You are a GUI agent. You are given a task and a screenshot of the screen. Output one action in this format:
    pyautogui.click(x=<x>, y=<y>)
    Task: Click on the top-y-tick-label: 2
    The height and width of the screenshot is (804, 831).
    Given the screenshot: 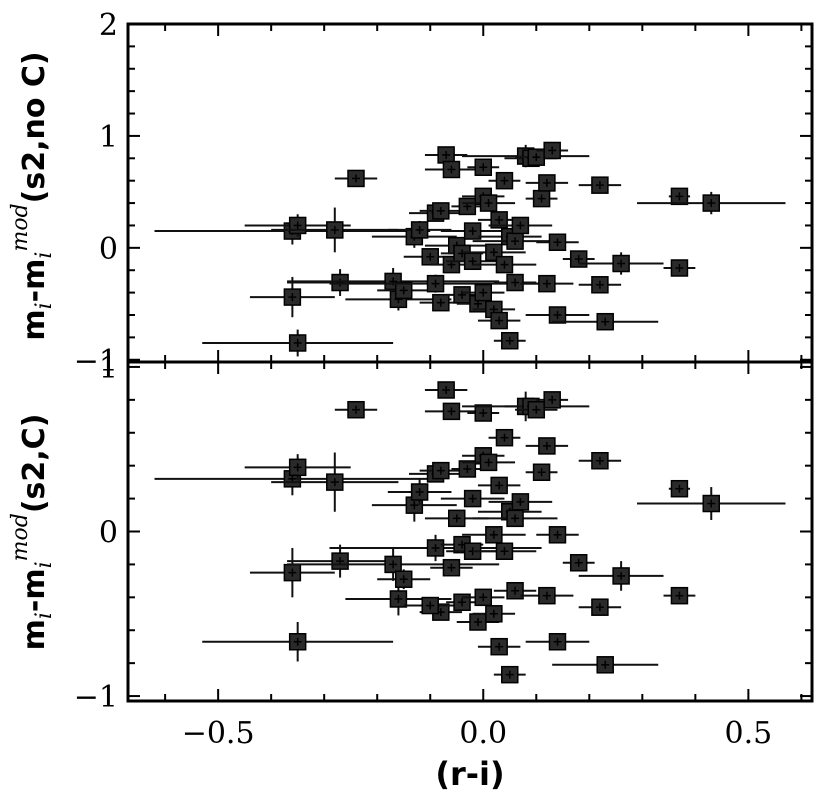 What is the action you would take?
    pyautogui.click(x=108, y=25)
    